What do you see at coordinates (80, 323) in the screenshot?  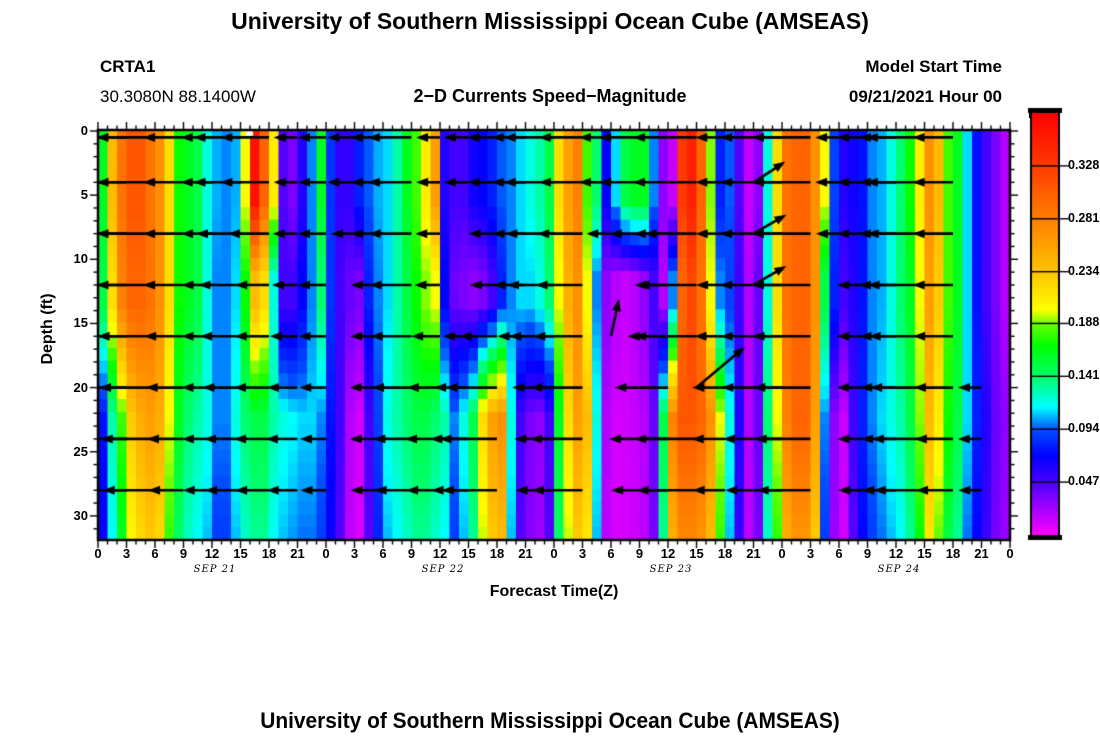 I see `y-tick-label: 15` at bounding box center [80, 323].